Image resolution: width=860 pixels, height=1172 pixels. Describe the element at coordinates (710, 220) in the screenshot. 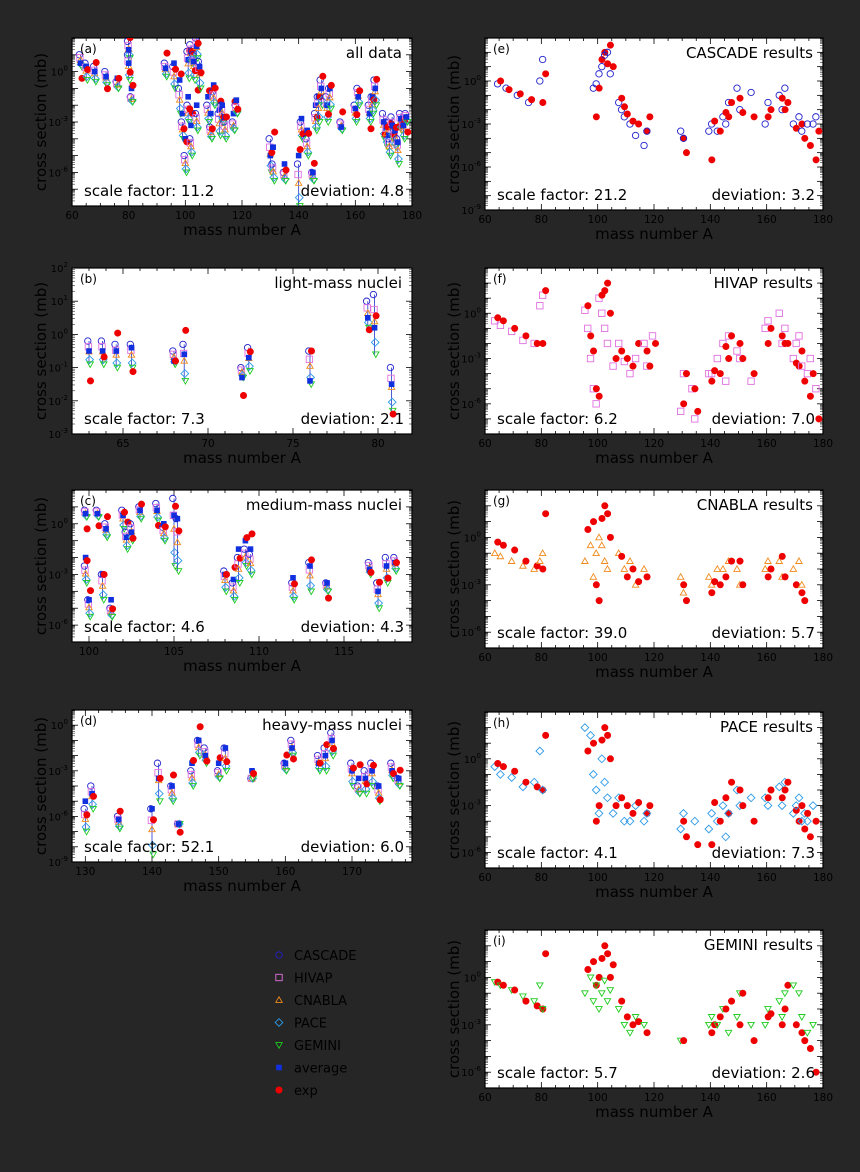

I see `x-tick-label: 140` at that location.